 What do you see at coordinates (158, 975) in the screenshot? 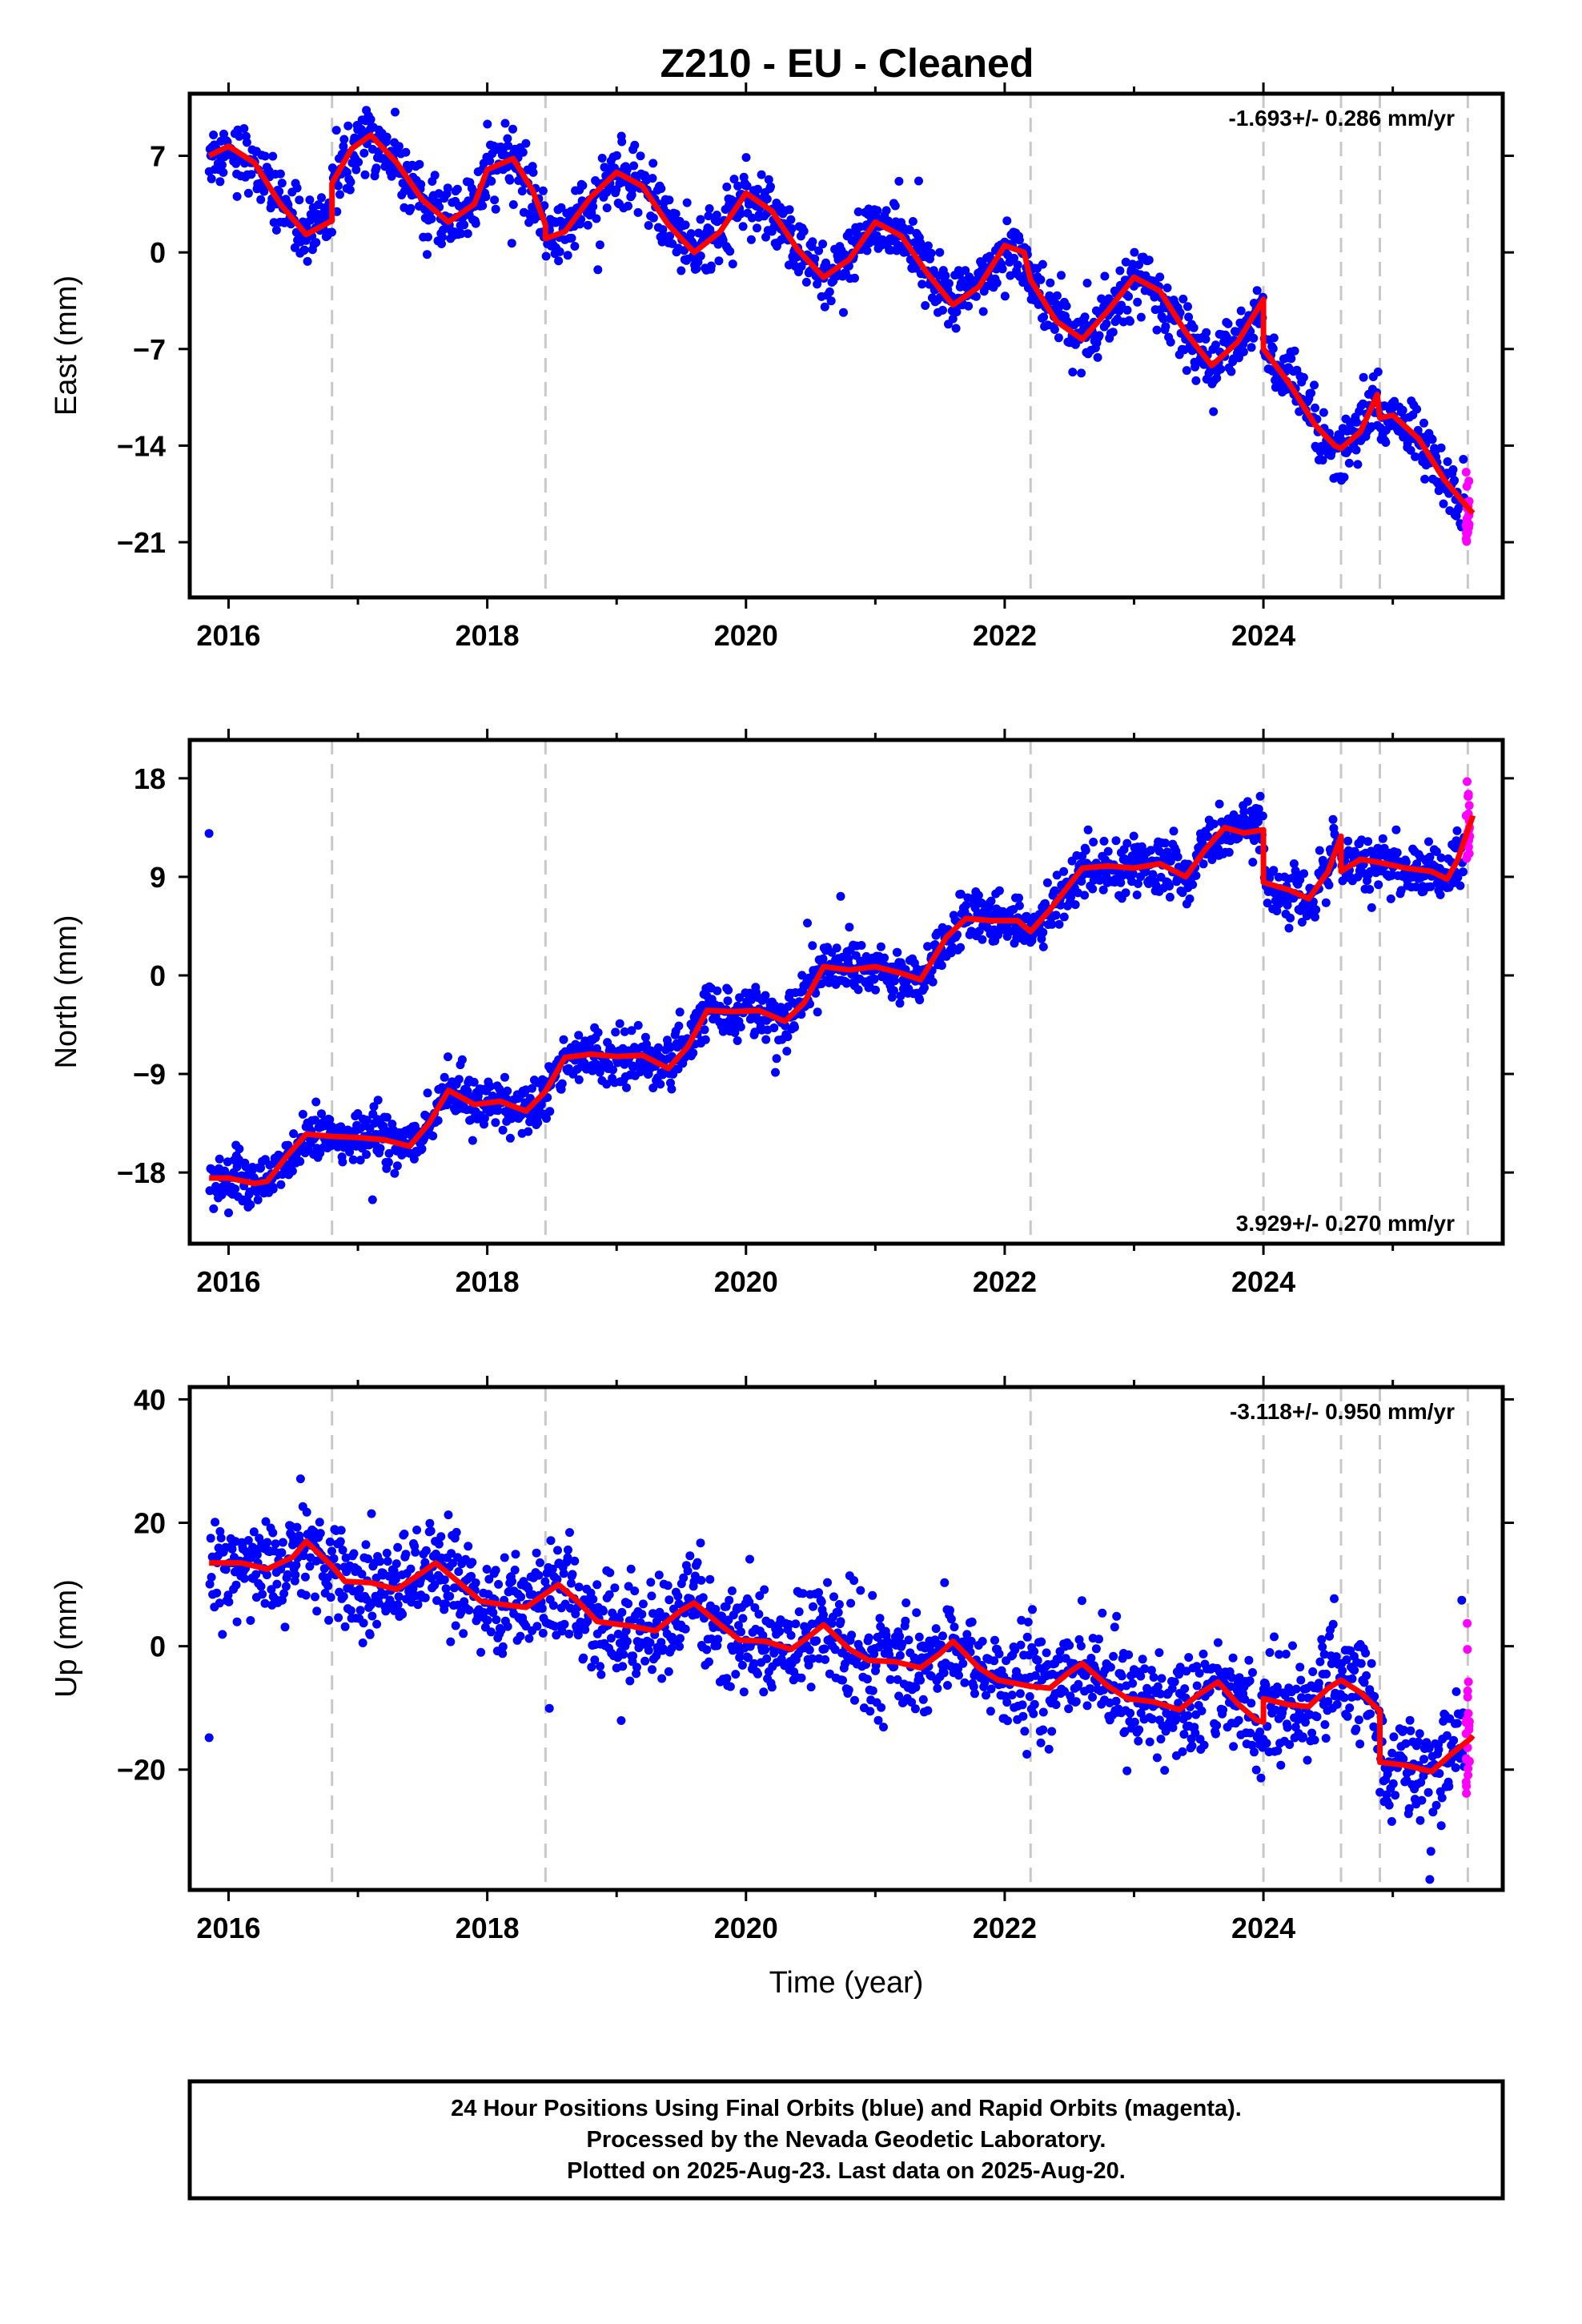
I see `north-y-tick-label: 0` at bounding box center [158, 975].